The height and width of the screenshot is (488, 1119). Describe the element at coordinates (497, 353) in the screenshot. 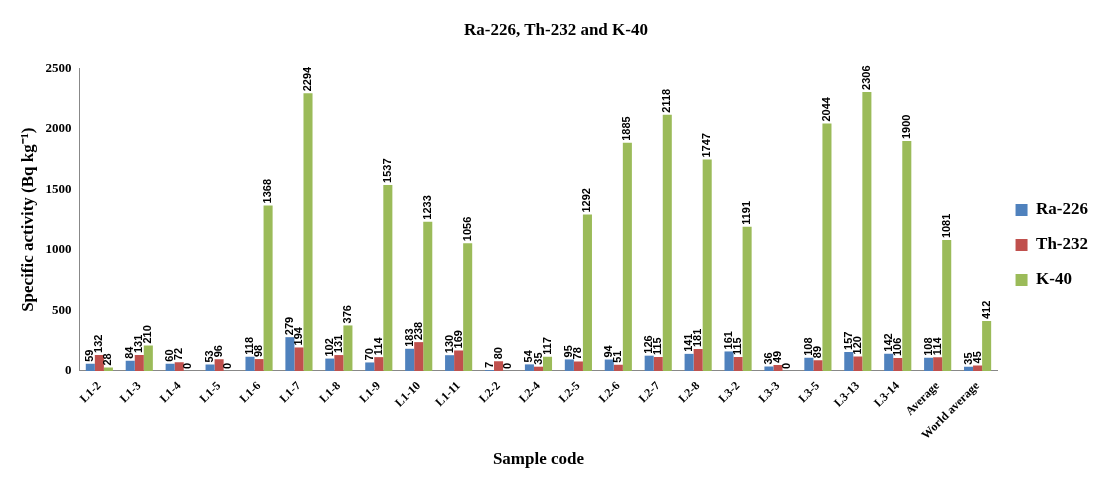

I see `data-label: 80` at that location.